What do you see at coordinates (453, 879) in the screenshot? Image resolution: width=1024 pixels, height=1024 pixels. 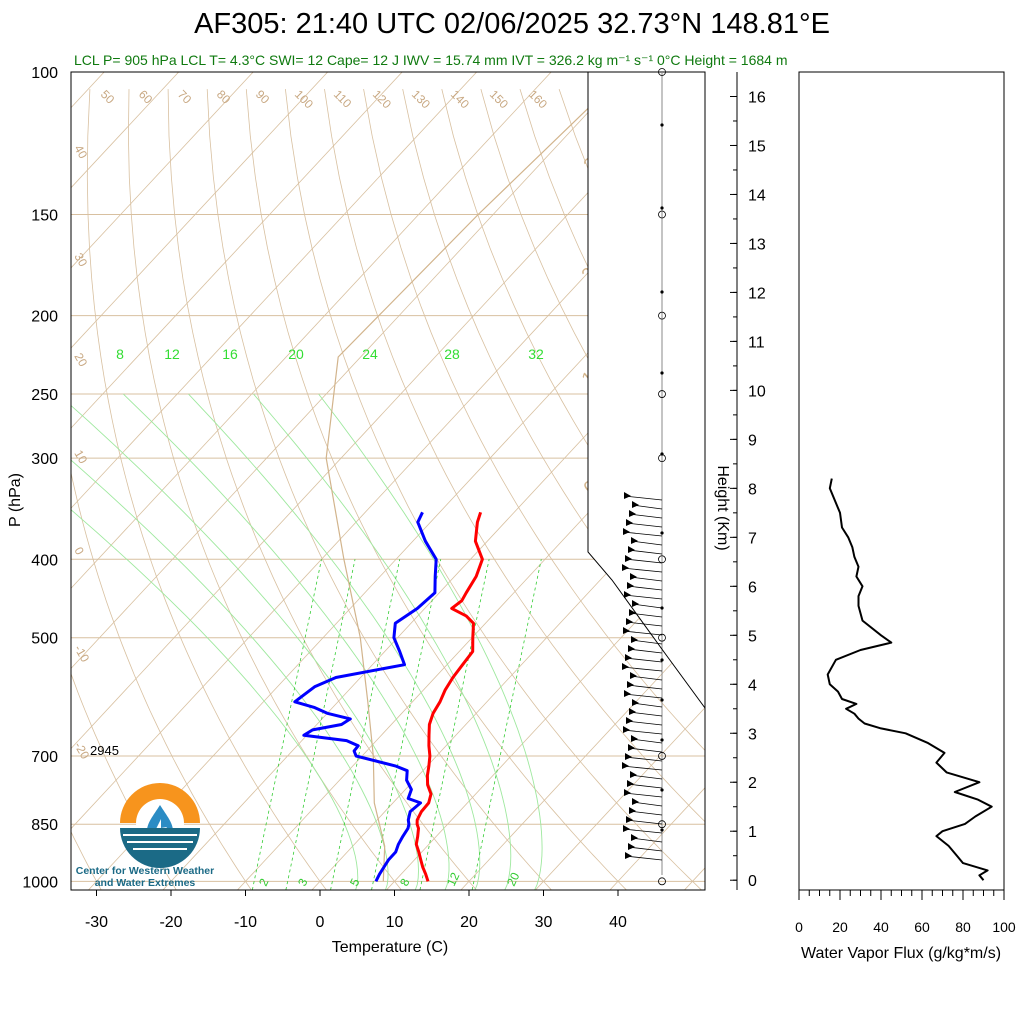 I see `mixing-ratio-label: 12` at bounding box center [453, 879].